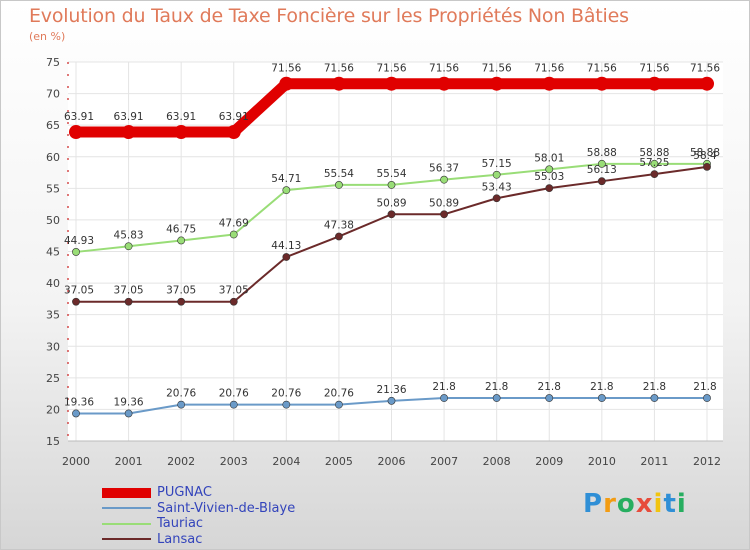 The width and height of the screenshot is (750, 550). I want to click on legend-label: Lansac, so click(180, 539).